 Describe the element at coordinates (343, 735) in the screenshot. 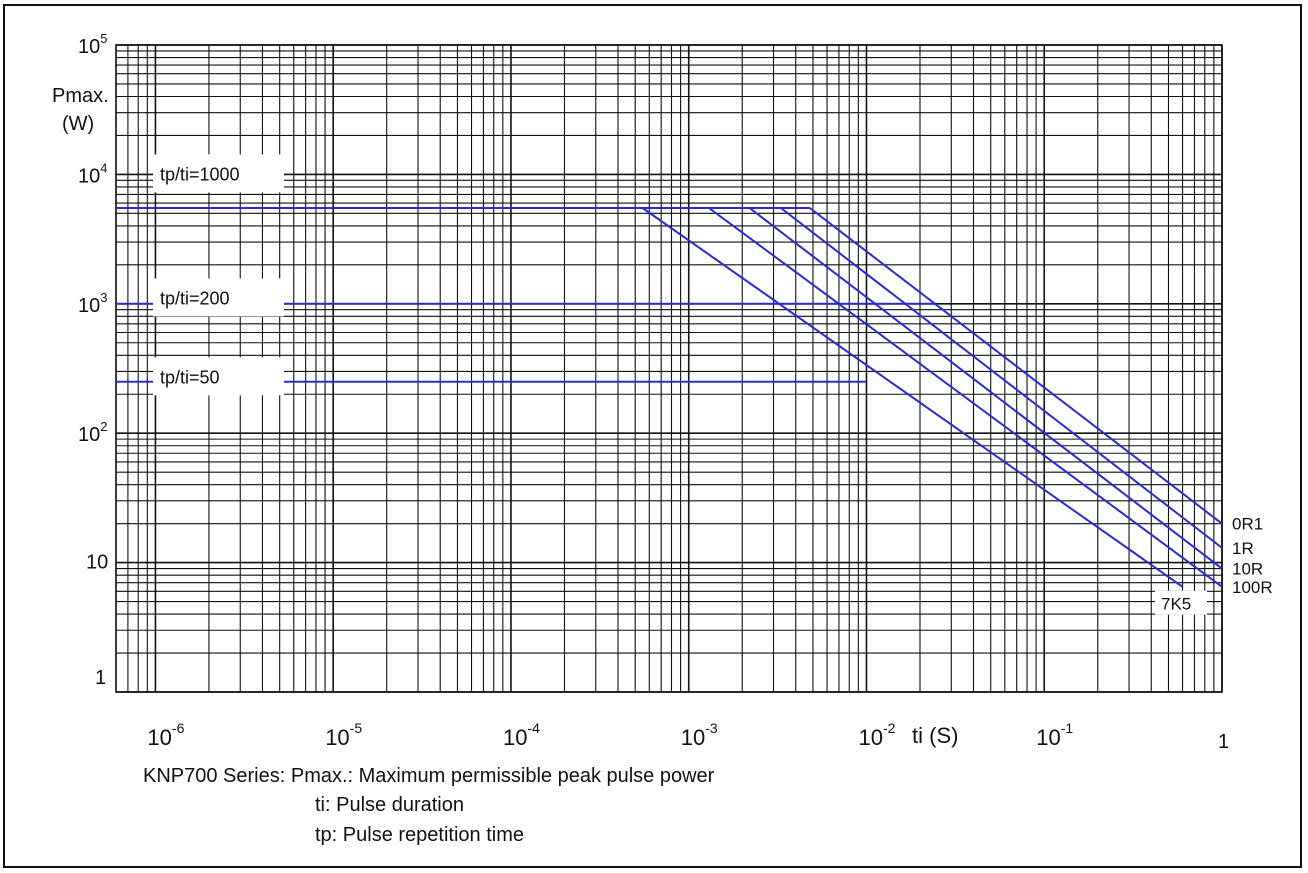

I see `x-tick-label: 10⁻⁵` at that location.